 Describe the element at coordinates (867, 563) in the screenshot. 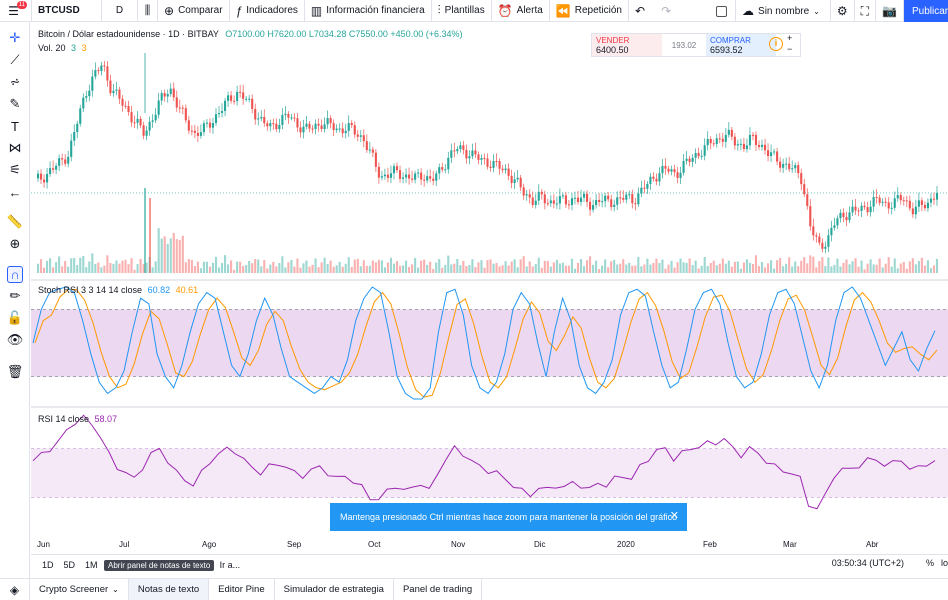

I see `clock-timezone: 03:50:34 (UTC+2)` at that location.